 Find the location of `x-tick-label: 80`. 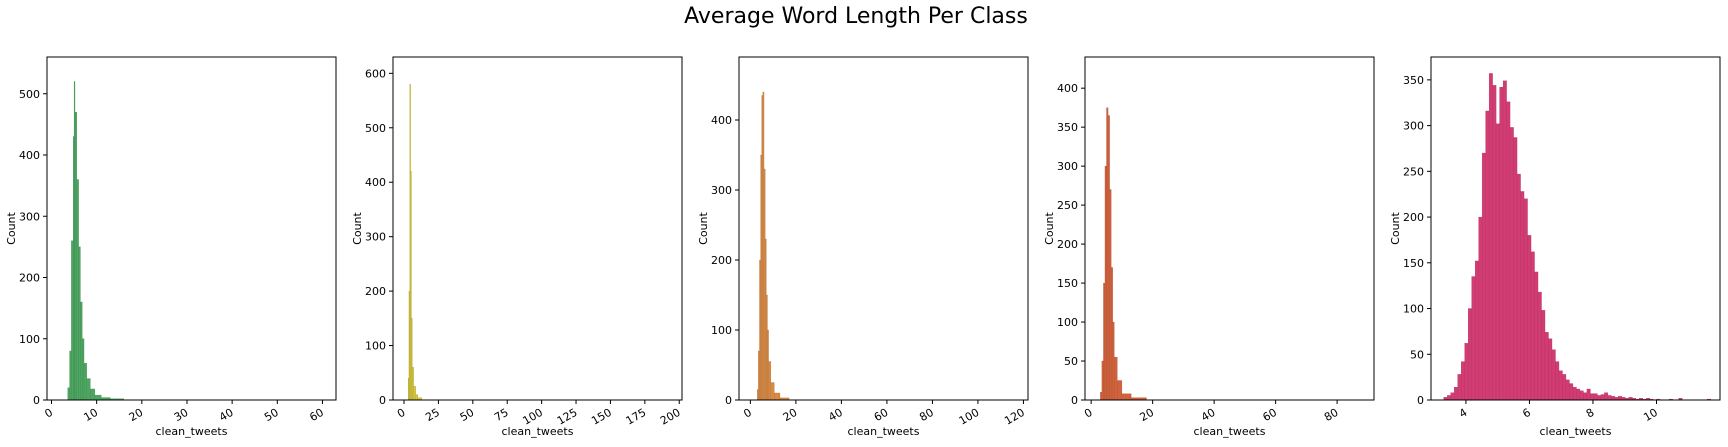

x-tick-label: 80 is located at coordinates (1331, 415).